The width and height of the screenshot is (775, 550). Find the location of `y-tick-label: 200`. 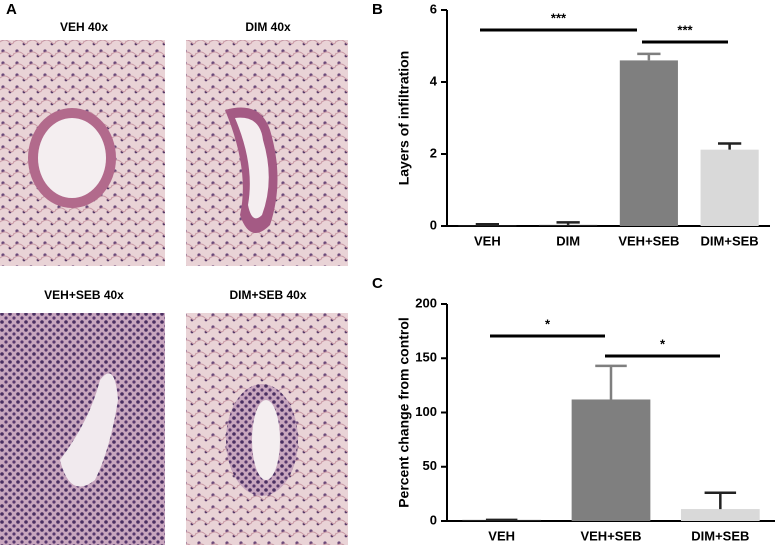

y-tick-label: 200 is located at coordinates (426, 302).